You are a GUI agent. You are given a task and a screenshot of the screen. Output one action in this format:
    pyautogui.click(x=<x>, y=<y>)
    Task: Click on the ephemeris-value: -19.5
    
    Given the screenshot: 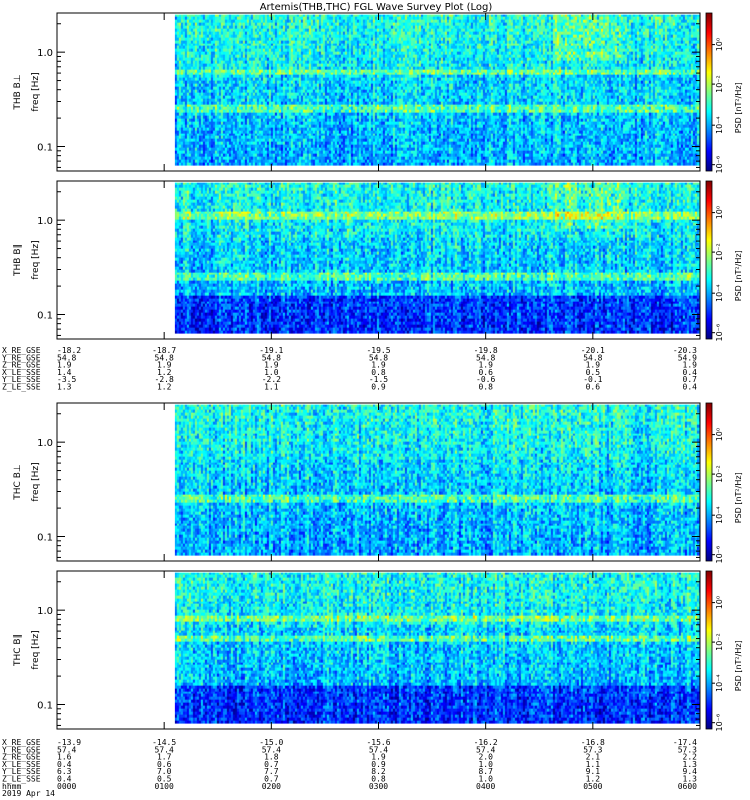 What is the action you would take?
    pyautogui.click(x=378, y=350)
    